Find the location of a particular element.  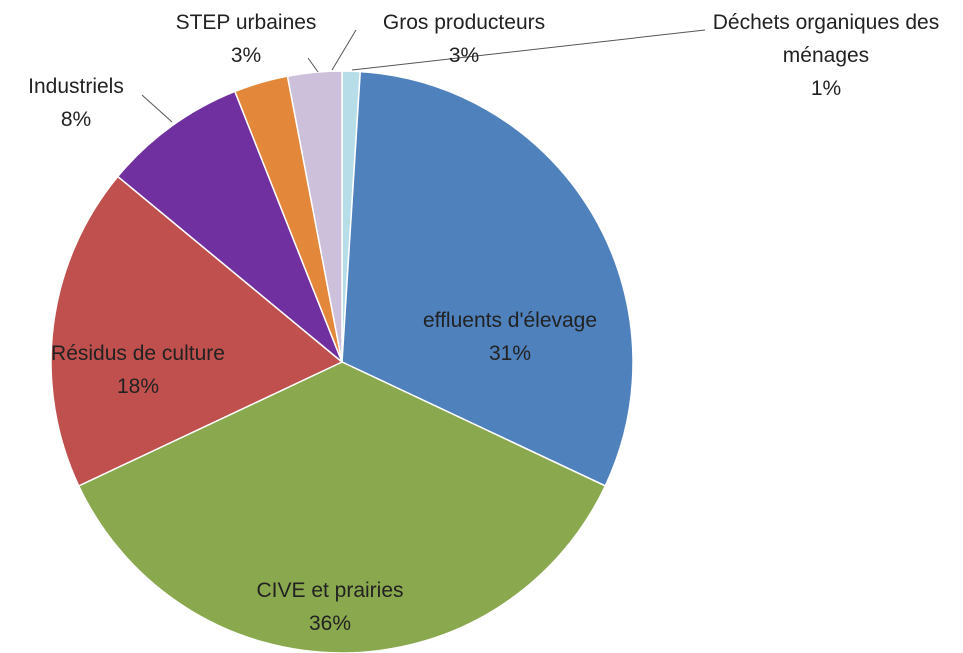

category-label: Industriels is located at coordinates (76, 86).